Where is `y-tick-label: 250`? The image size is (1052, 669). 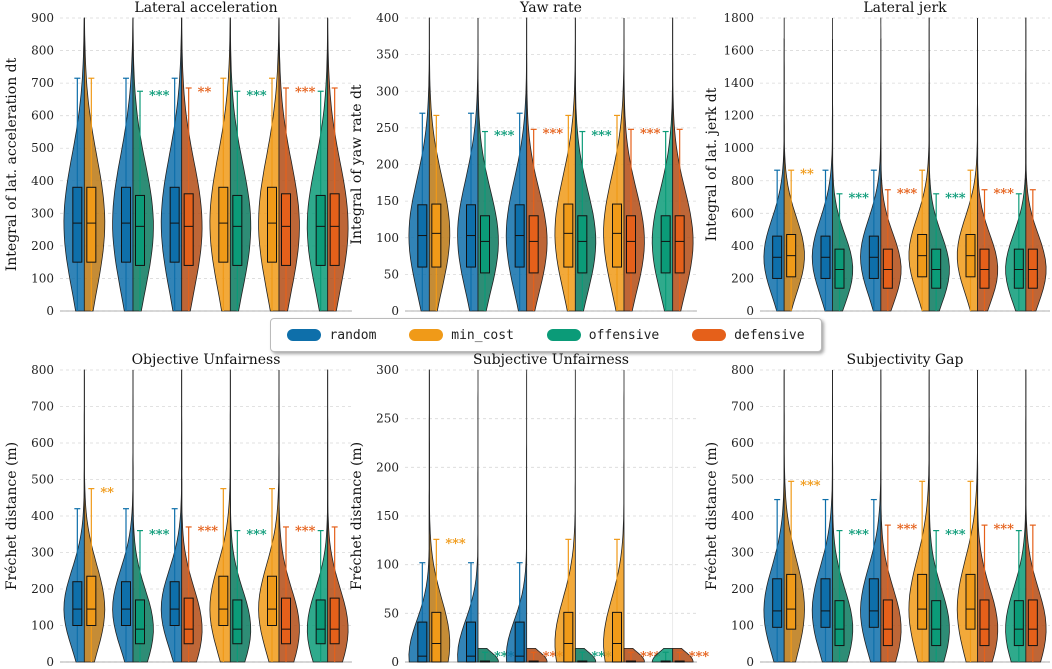 y-tick-label: 250 is located at coordinates (387, 128).